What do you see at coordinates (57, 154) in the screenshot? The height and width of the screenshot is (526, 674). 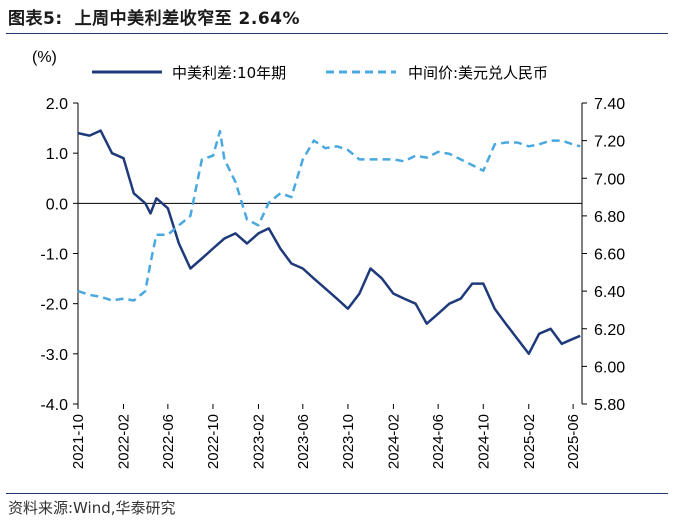 I see `left-tick-label: 1.0` at bounding box center [57, 154].